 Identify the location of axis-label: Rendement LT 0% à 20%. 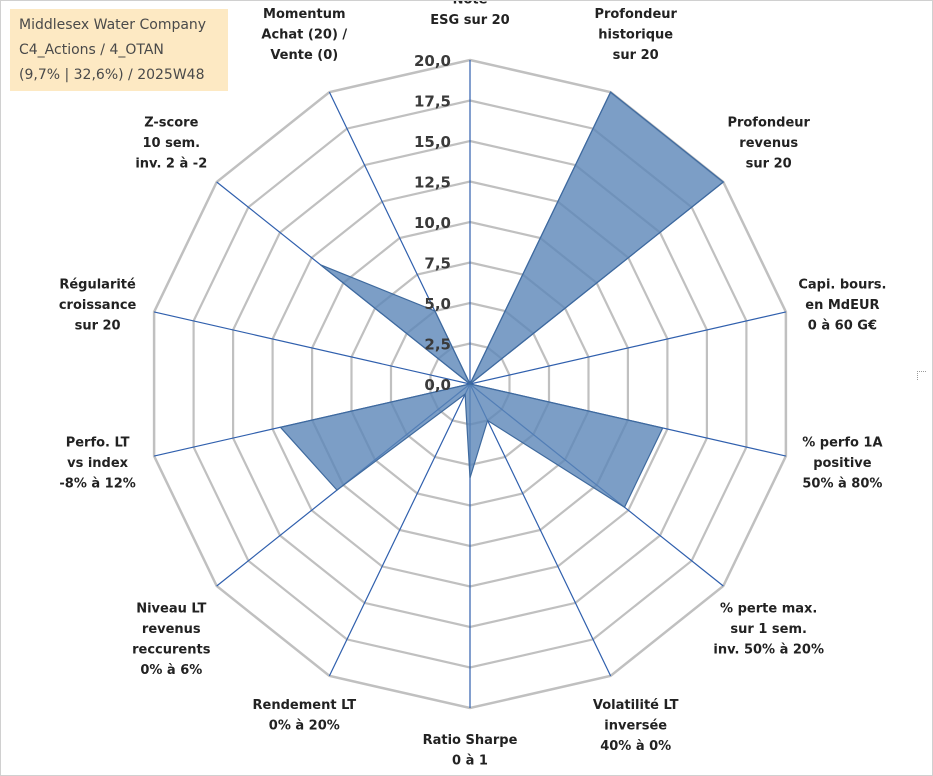
(305, 716).